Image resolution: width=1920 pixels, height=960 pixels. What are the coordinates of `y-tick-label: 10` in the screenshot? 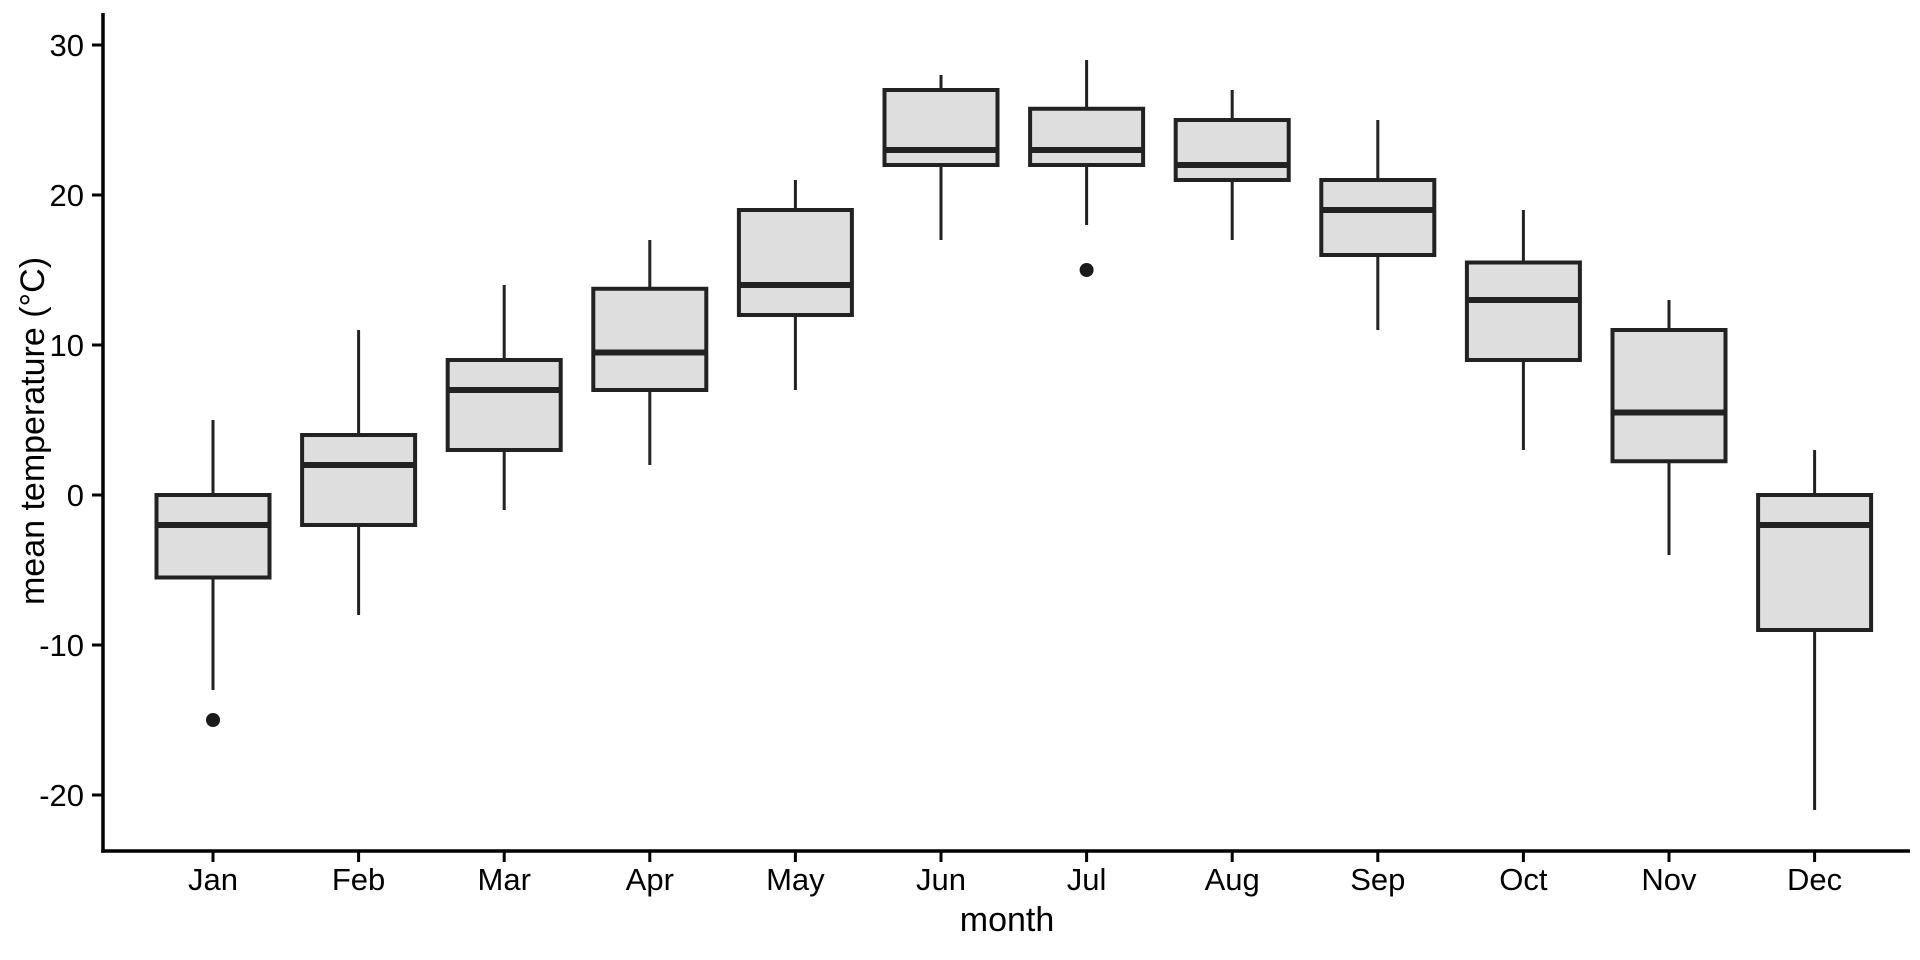 It's located at (67, 345).